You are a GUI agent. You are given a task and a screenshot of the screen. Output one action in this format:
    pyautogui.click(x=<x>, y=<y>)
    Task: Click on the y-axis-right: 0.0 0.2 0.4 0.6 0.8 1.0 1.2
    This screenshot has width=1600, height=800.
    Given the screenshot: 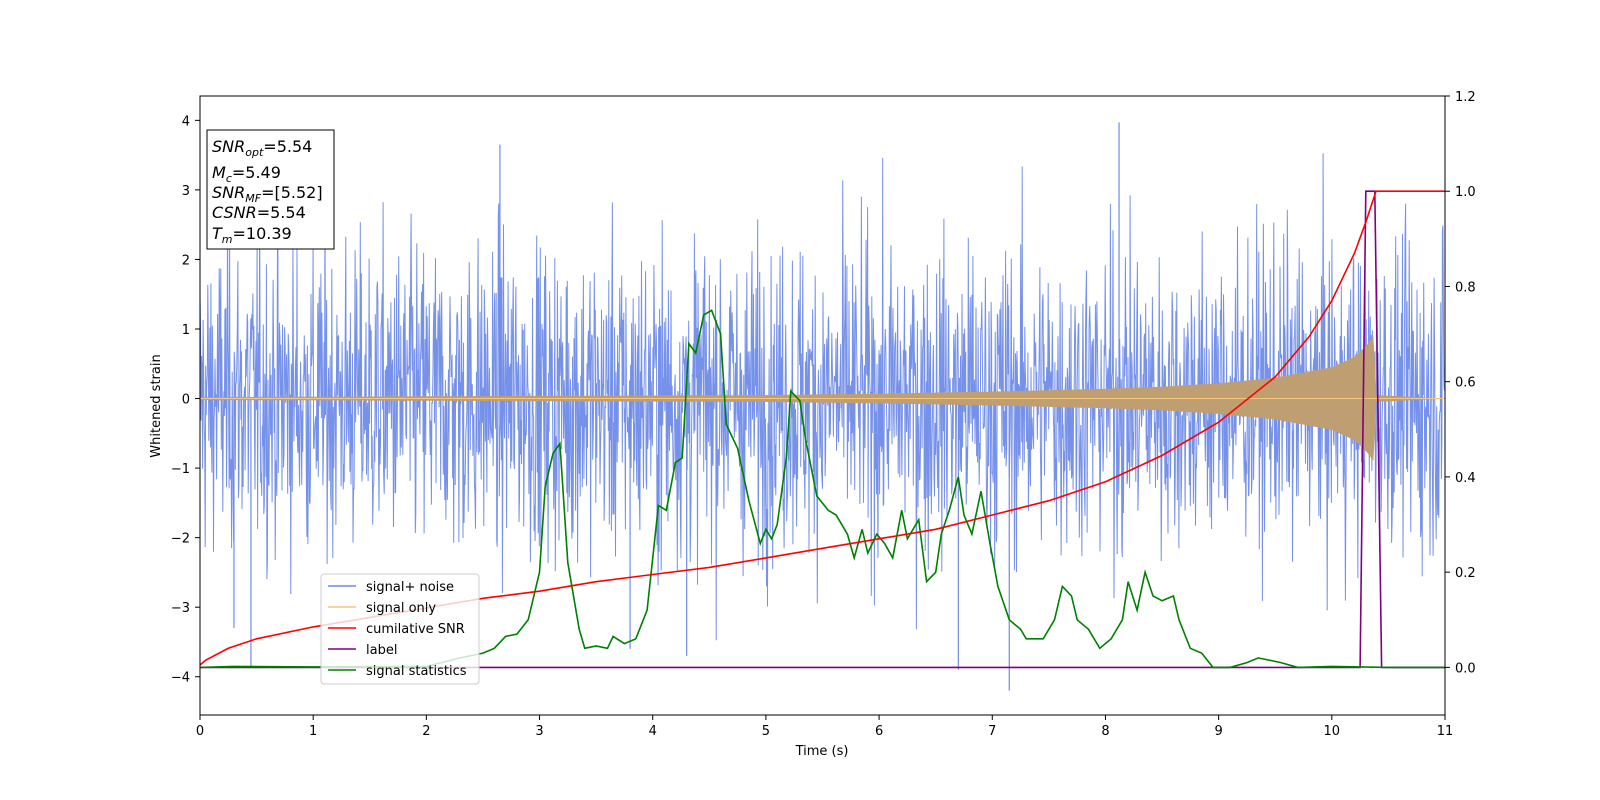 What is the action you would take?
    pyautogui.click(x=1460, y=383)
    